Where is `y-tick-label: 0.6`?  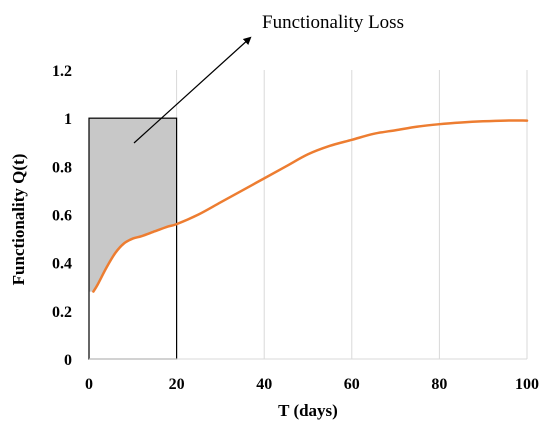
y-tick-label: 0.6 is located at coordinates (62, 216).